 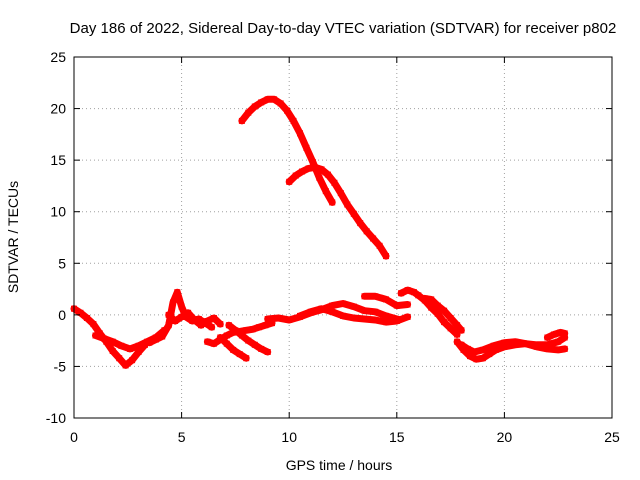 What do you see at coordinates (58, 109) in the screenshot?
I see `y-tick-label: 20` at bounding box center [58, 109].